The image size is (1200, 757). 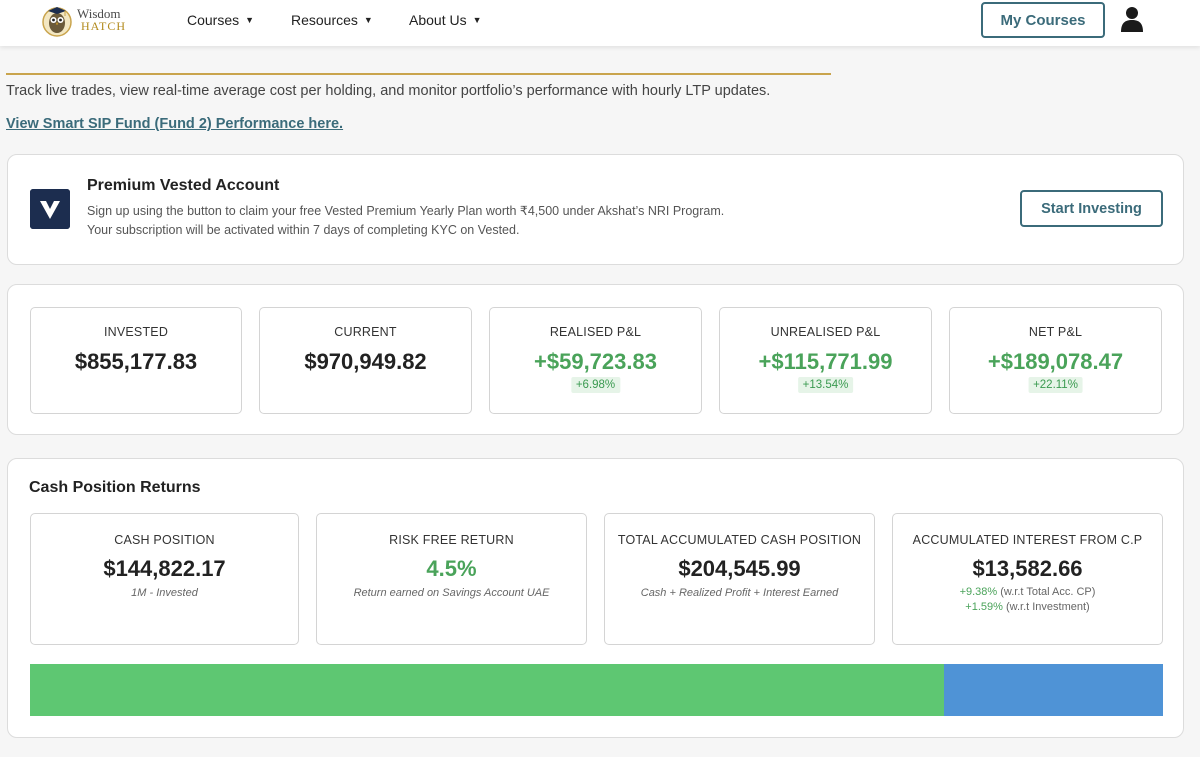 I want to click on wisdom-hatch-logo: Wisdom HATCH, so click(x=90, y=20).